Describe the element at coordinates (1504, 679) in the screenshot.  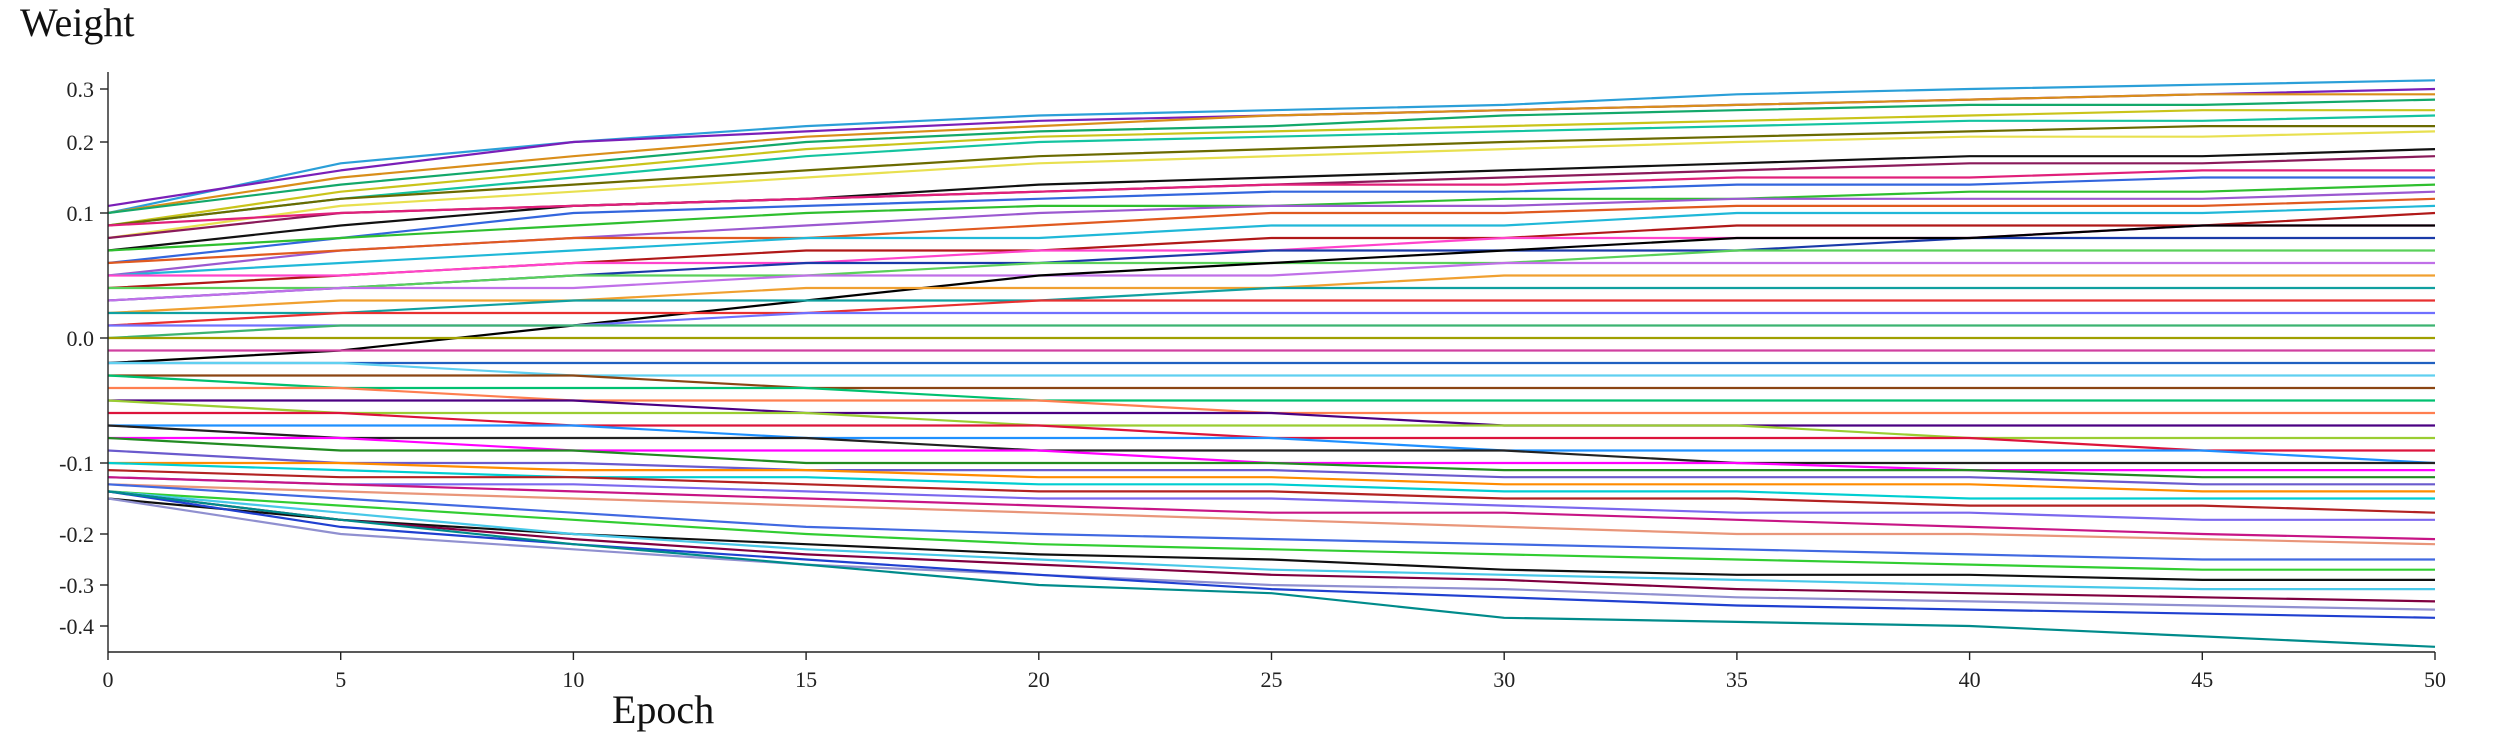
I see `x-tick-label: 30` at that location.